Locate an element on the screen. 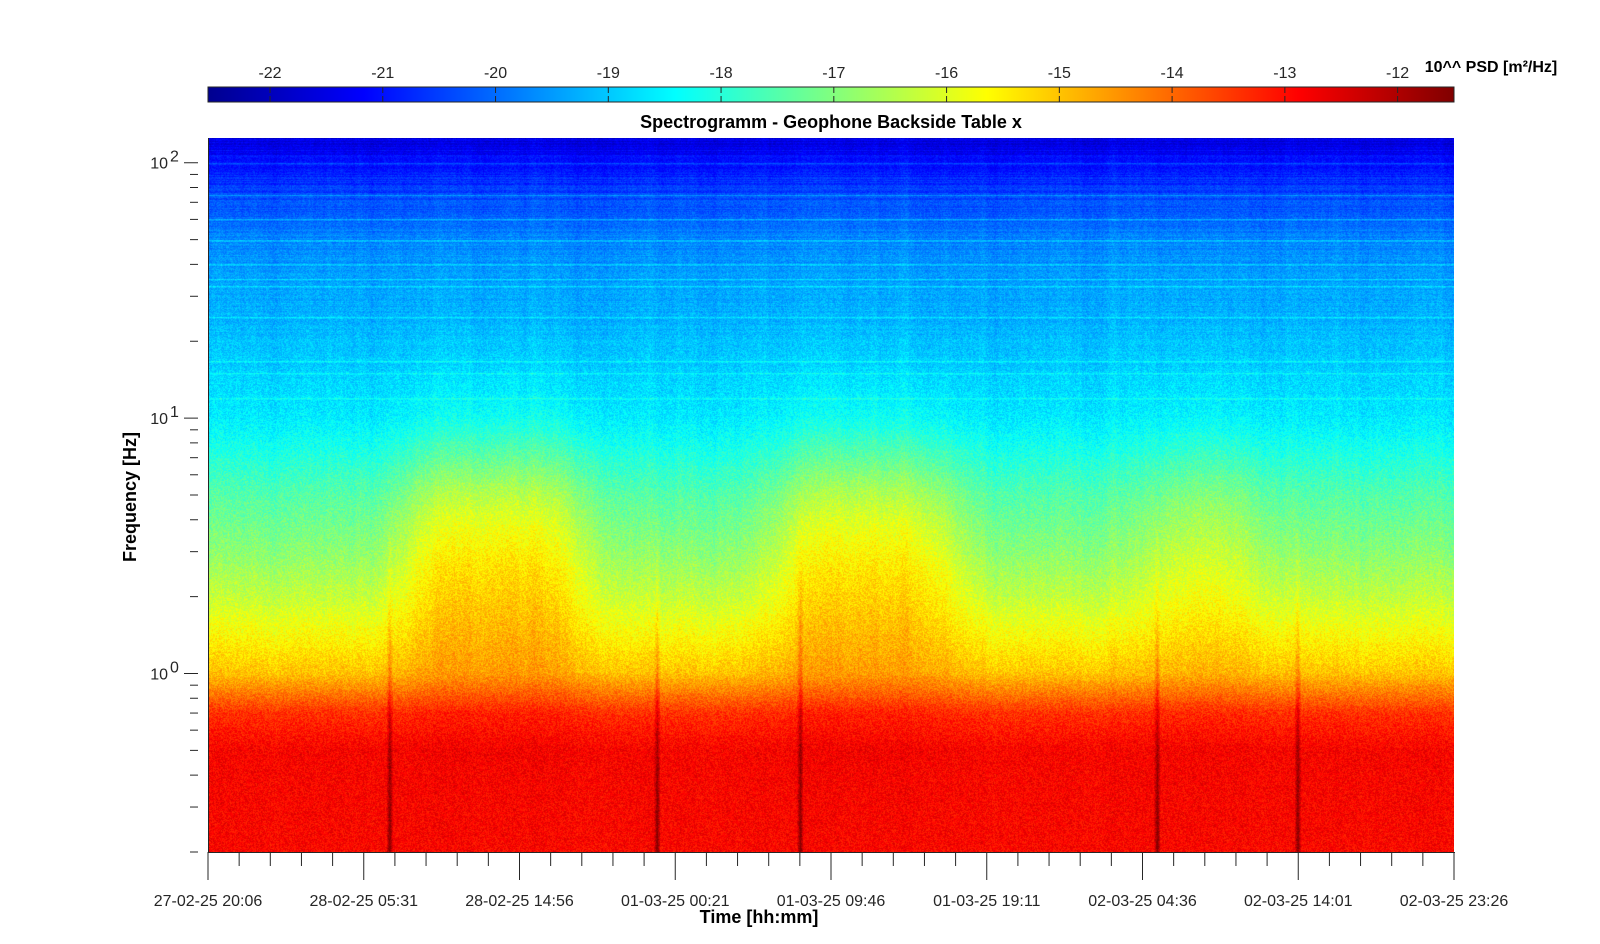 This screenshot has height=944, width=1600. x-tick-label: 01-03-25 19:11 is located at coordinates (986, 901).